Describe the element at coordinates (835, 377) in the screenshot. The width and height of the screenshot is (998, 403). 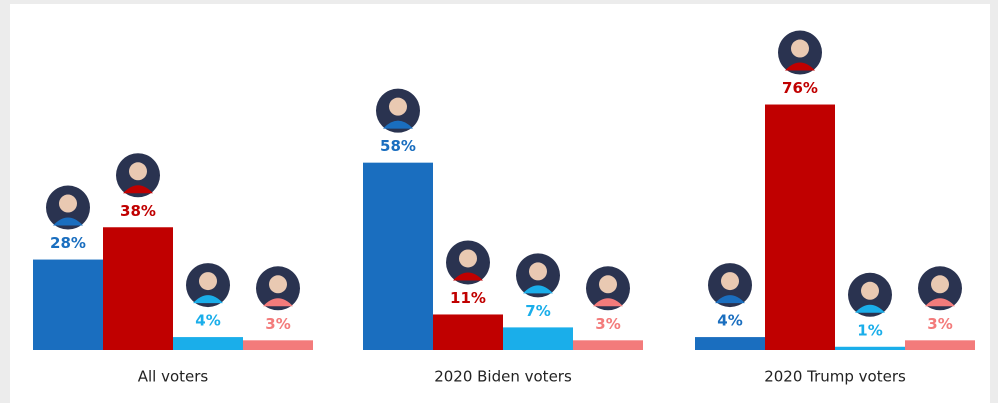
I see `x-tick-label: 2020 Trump voters` at that location.